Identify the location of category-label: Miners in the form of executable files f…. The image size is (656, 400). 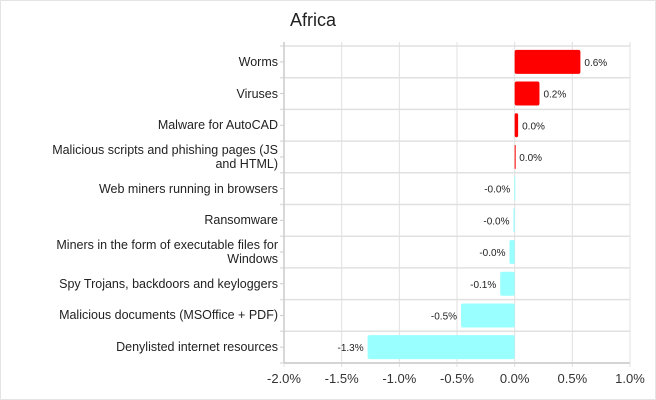
(167, 252).